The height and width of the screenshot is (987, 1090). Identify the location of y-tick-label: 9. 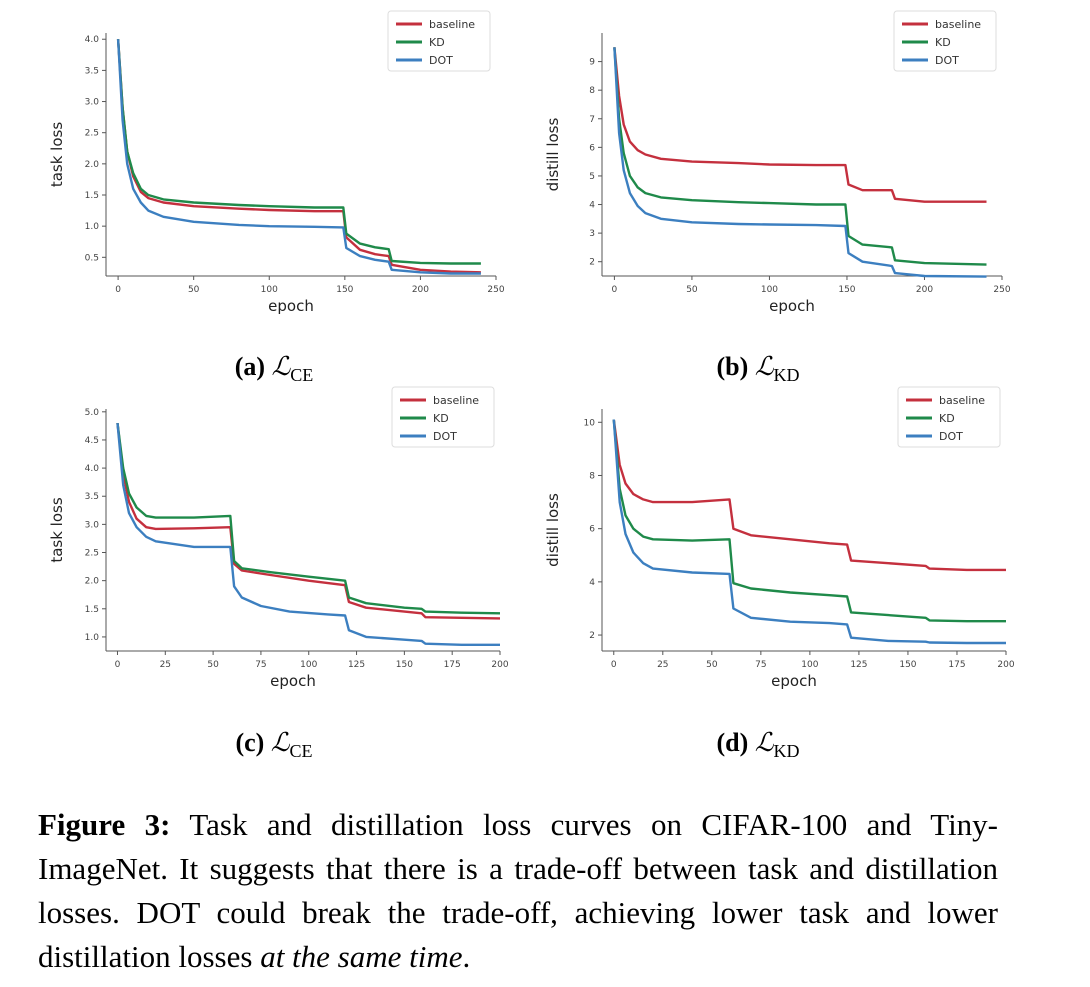
(592, 63).